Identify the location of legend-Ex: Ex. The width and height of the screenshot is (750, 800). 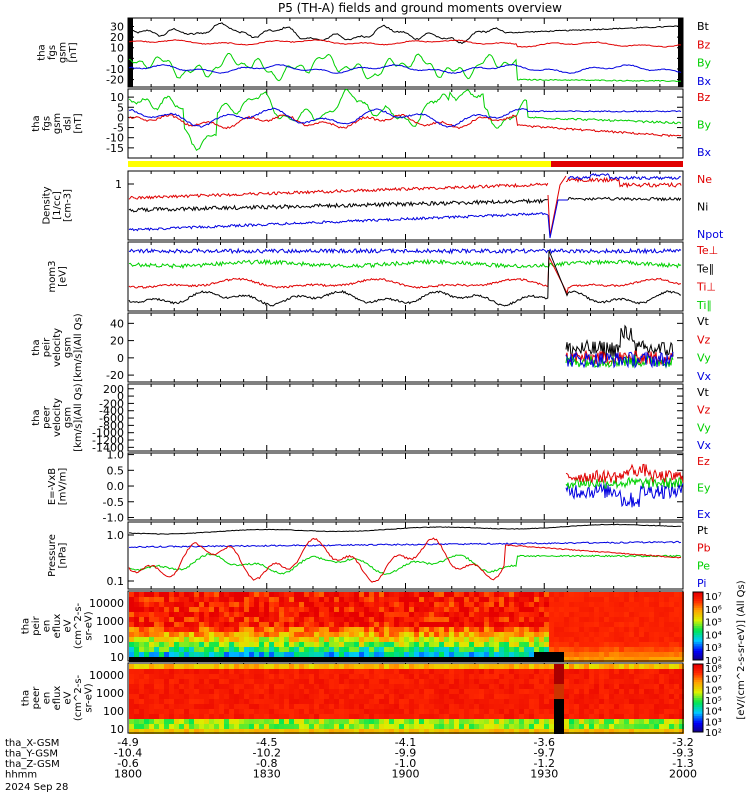
(704, 514).